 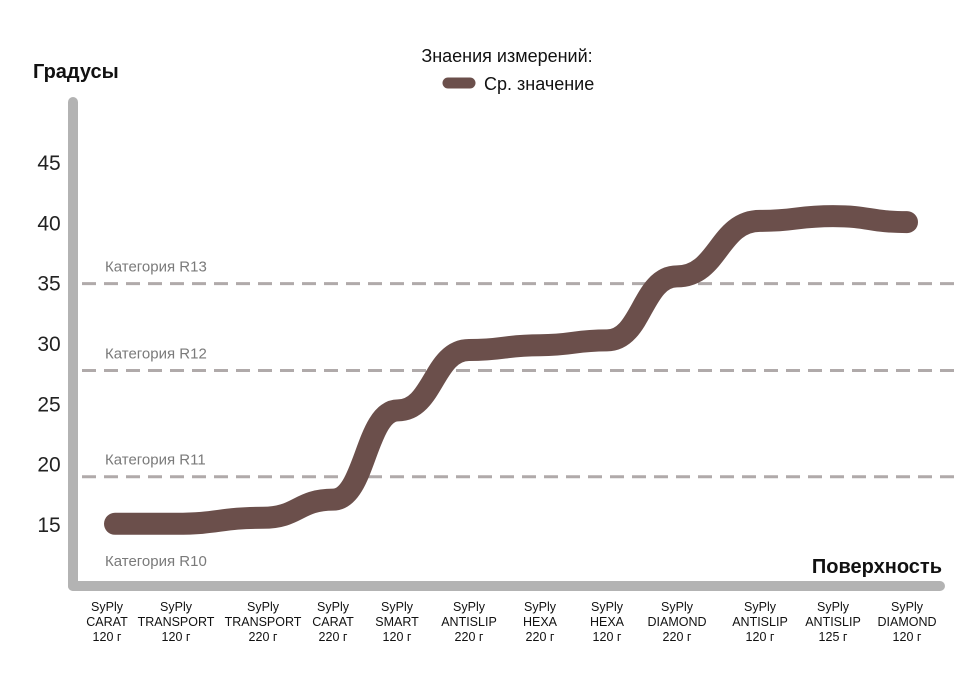 What do you see at coordinates (48, 404) in the screenshot?
I see `y-tick-label: 25` at bounding box center [48, 404].